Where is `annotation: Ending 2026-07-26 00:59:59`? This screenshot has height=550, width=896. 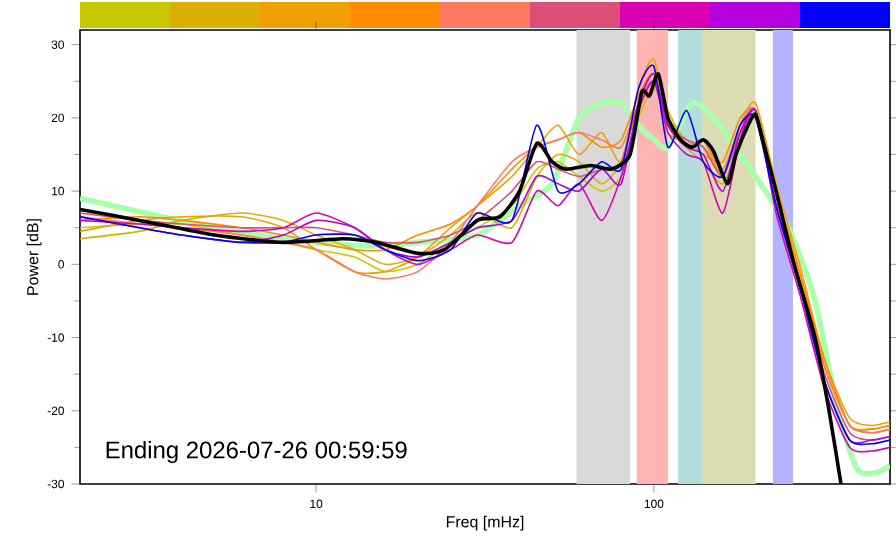
annotation: Ending 2026-07-26 00:59:59 is located at coordinates (256, 452).